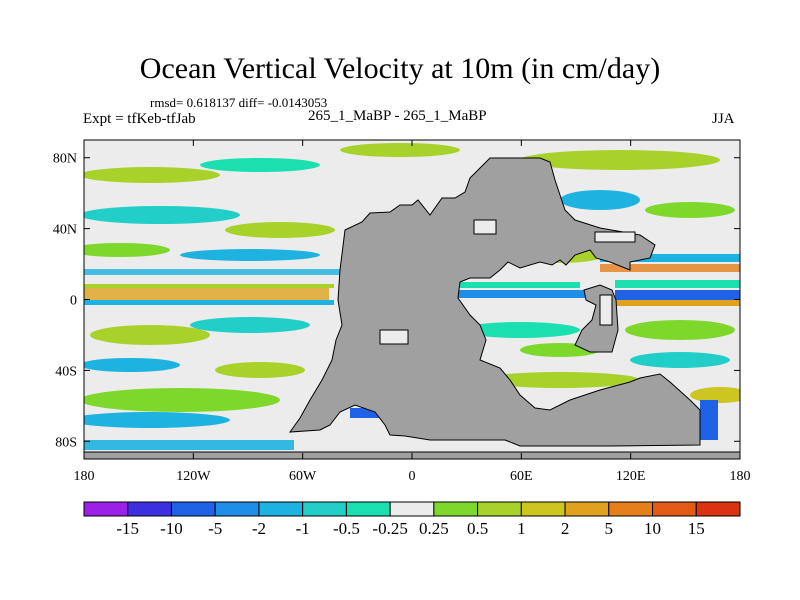 The height and width of the screenshot is (600, 800). I want to click on colorbar-label: -15, so click(127, 528).